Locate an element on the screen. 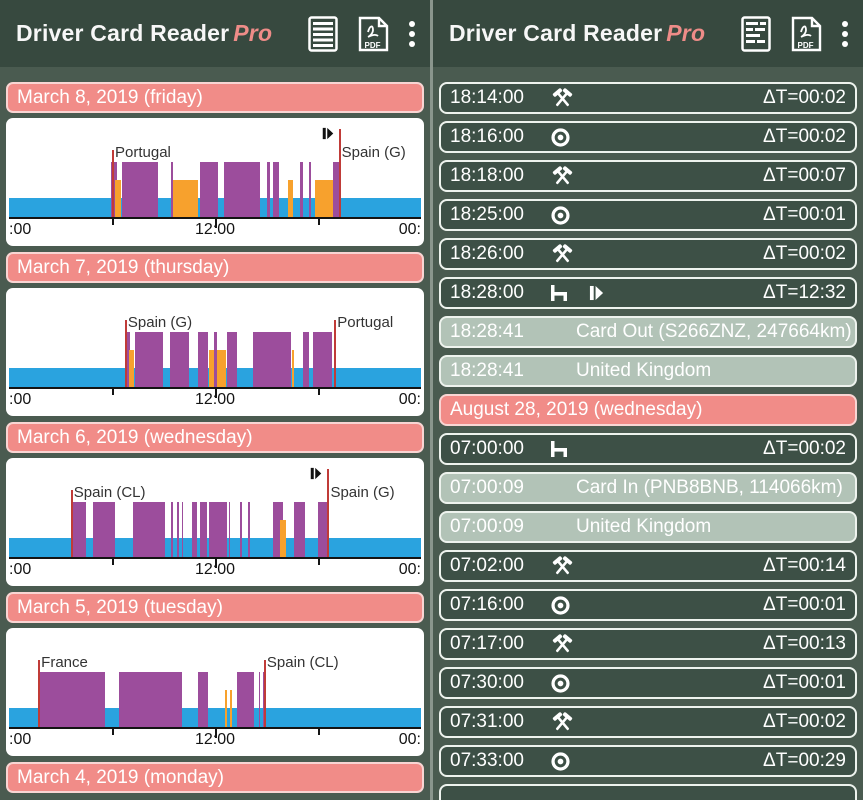  driving-circle-dot-icon is located at coordinates (560, 761).